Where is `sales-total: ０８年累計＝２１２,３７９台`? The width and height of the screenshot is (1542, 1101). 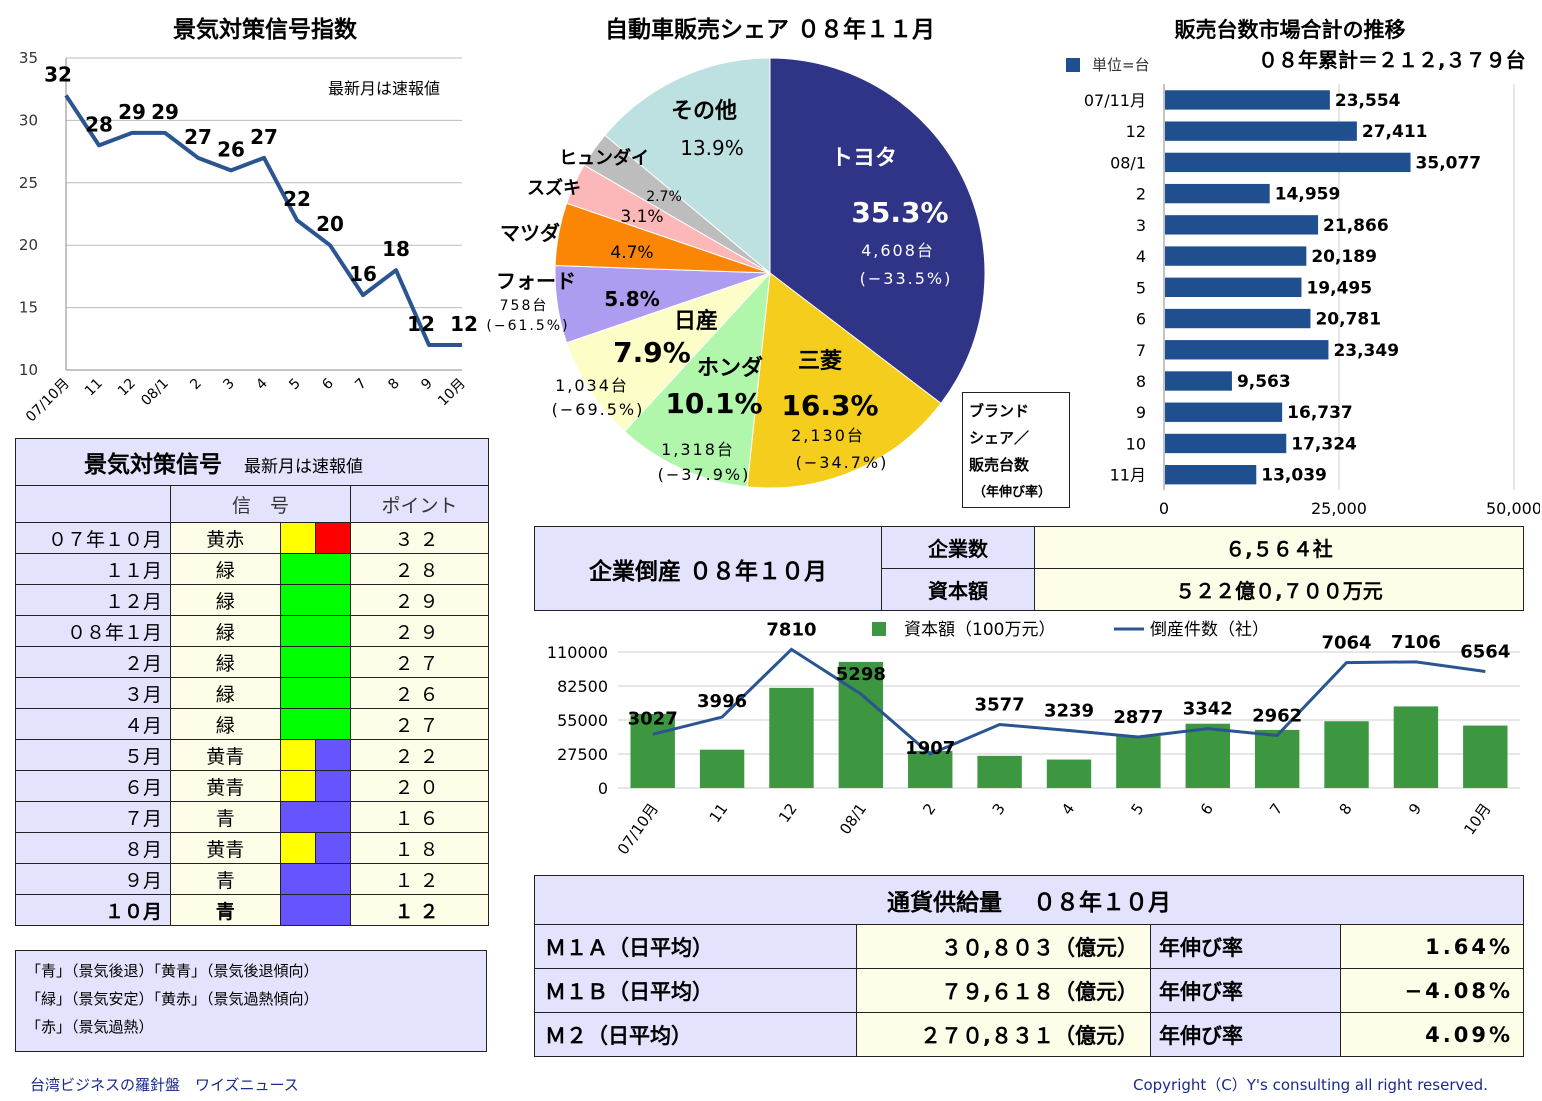
sales-total: ０８年累計＝２１２,３７９台 is located at coordinates (1392, 60).